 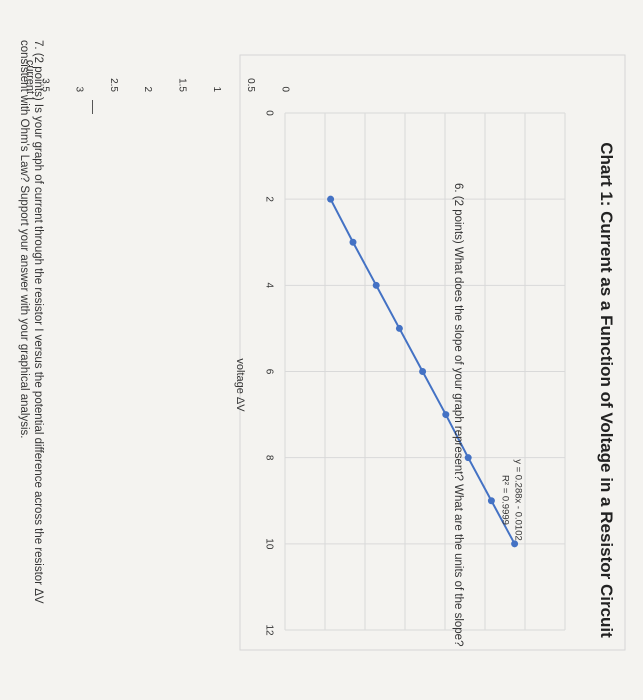 I want to click on y-tick-label: 1.5, so click(x=182, y=85).